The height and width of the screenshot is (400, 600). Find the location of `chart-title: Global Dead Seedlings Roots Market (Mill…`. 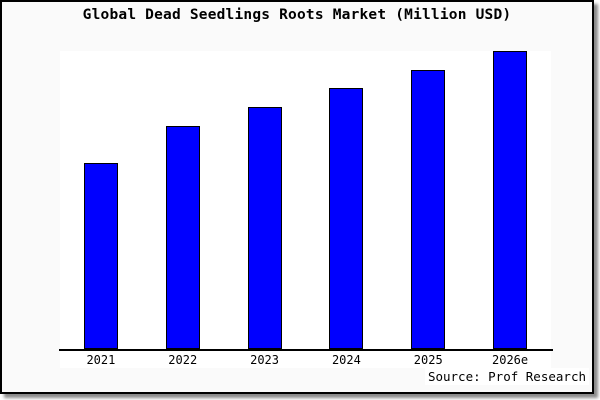

chart-title: Global Dead Seedlings Roots Market (Mill… is located at coordinates (297, 15).